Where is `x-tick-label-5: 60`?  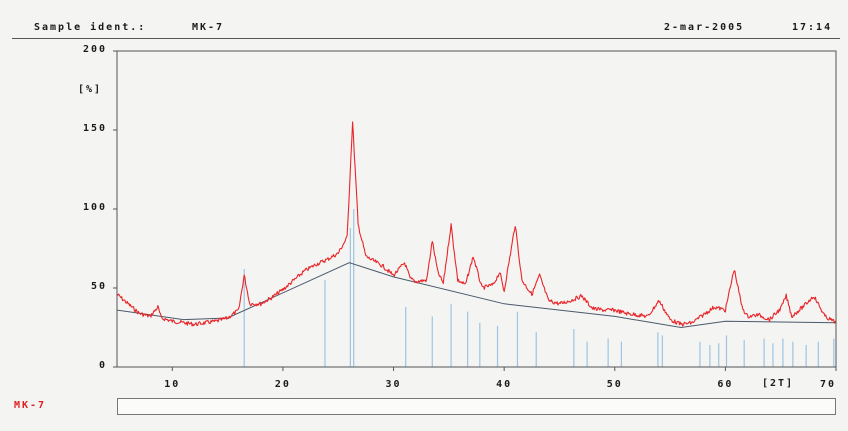 x-tick-label-5: 60 is located at coordinates (725, 384).